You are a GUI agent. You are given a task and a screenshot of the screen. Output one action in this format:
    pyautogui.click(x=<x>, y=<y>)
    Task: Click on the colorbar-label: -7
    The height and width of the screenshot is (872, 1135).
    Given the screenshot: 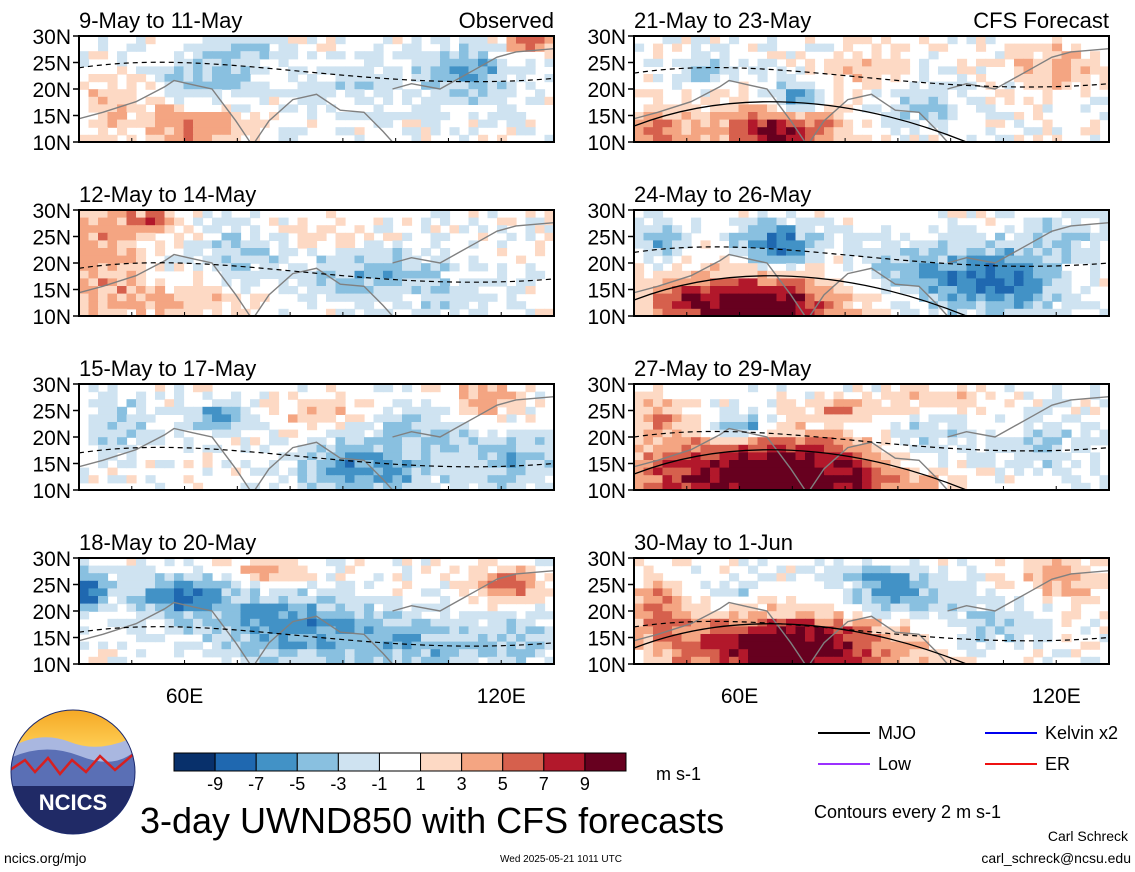 What is the action you would take?
    pyautogui.click(x=256, y=784)
    